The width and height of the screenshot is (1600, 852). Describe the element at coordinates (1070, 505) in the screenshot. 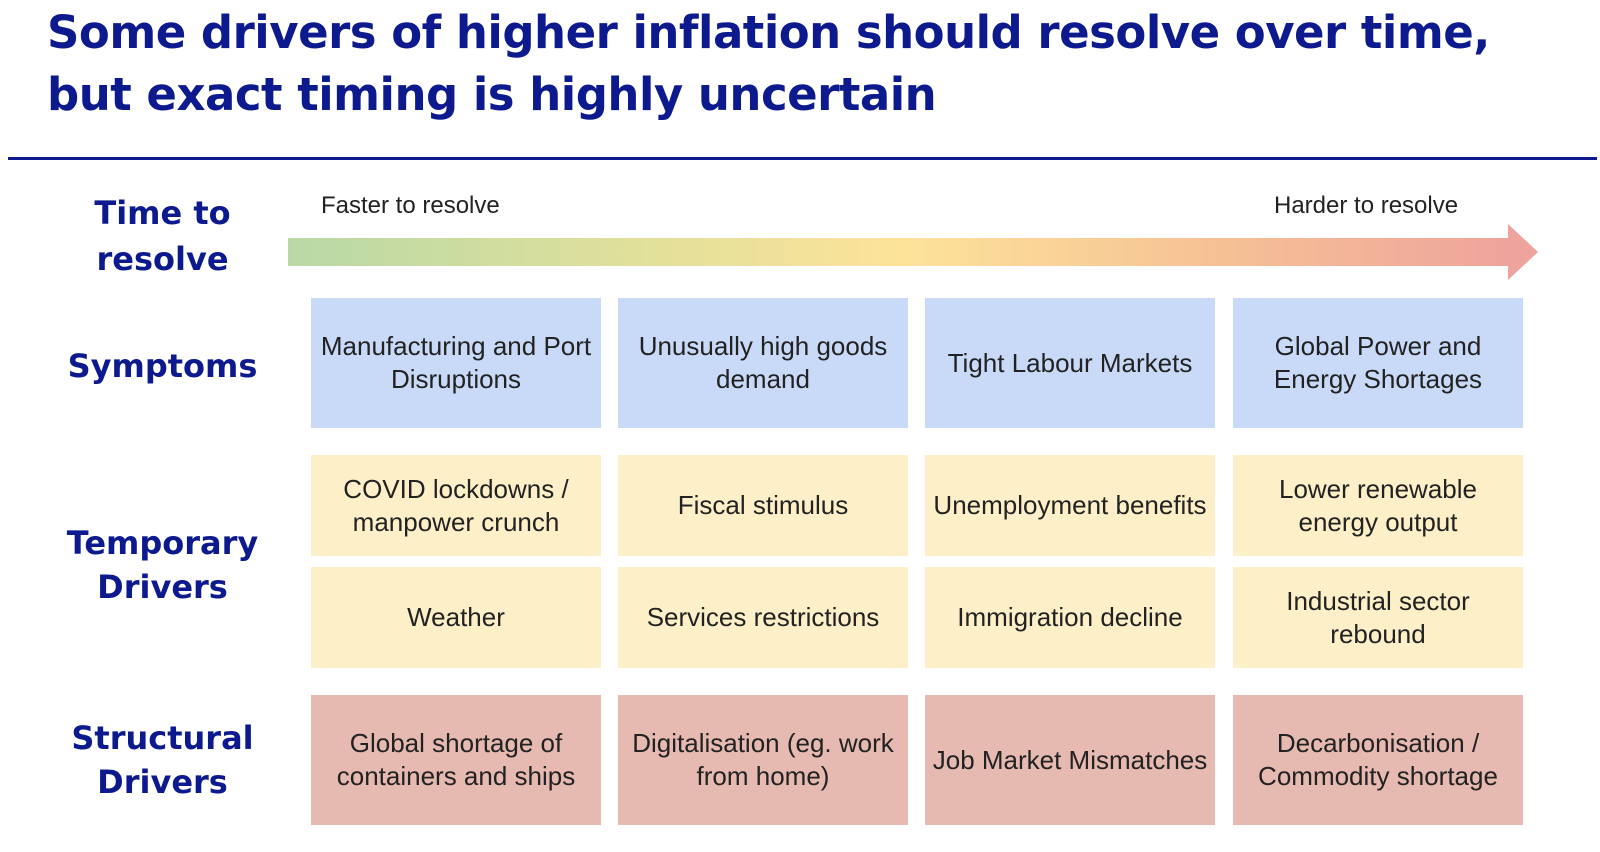

I see `temporary-driver-card: Unemployment benefits` at that location.